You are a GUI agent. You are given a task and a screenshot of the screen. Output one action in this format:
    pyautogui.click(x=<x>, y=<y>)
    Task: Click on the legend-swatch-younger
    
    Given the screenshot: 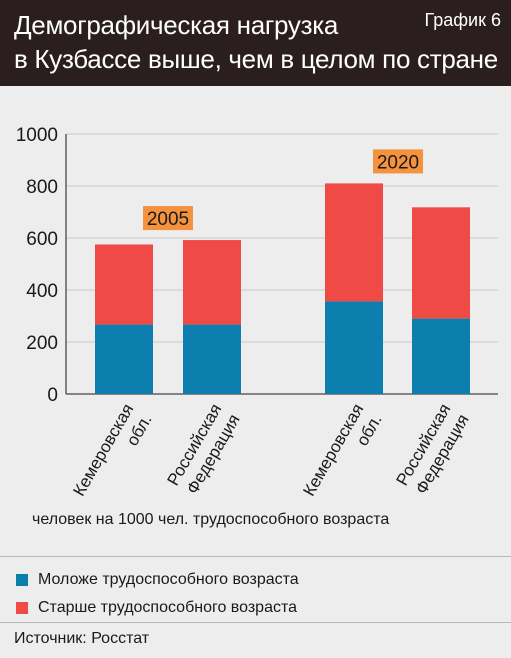 What is the action you would take?
    pyautogui.click(x=22, y=580)
    